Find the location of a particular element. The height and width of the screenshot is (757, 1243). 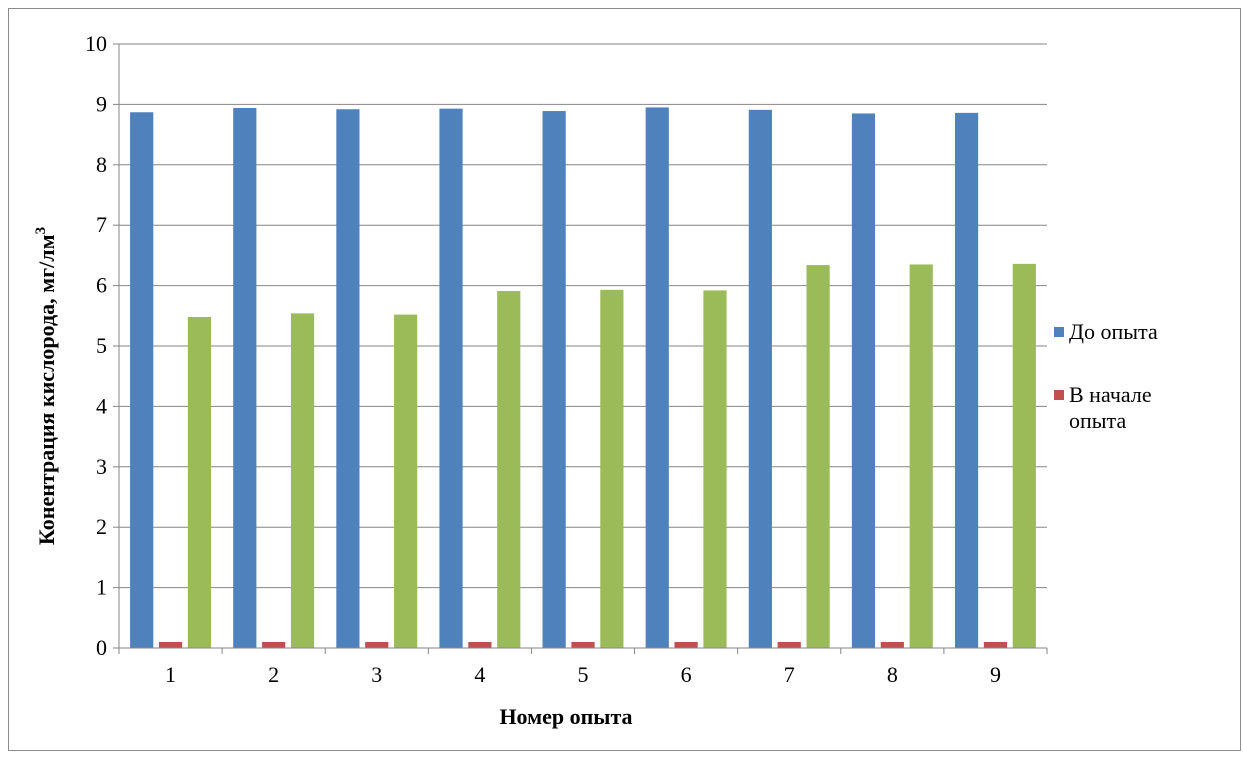

y-tick-label: 3 is located at coordinates (101, 466).